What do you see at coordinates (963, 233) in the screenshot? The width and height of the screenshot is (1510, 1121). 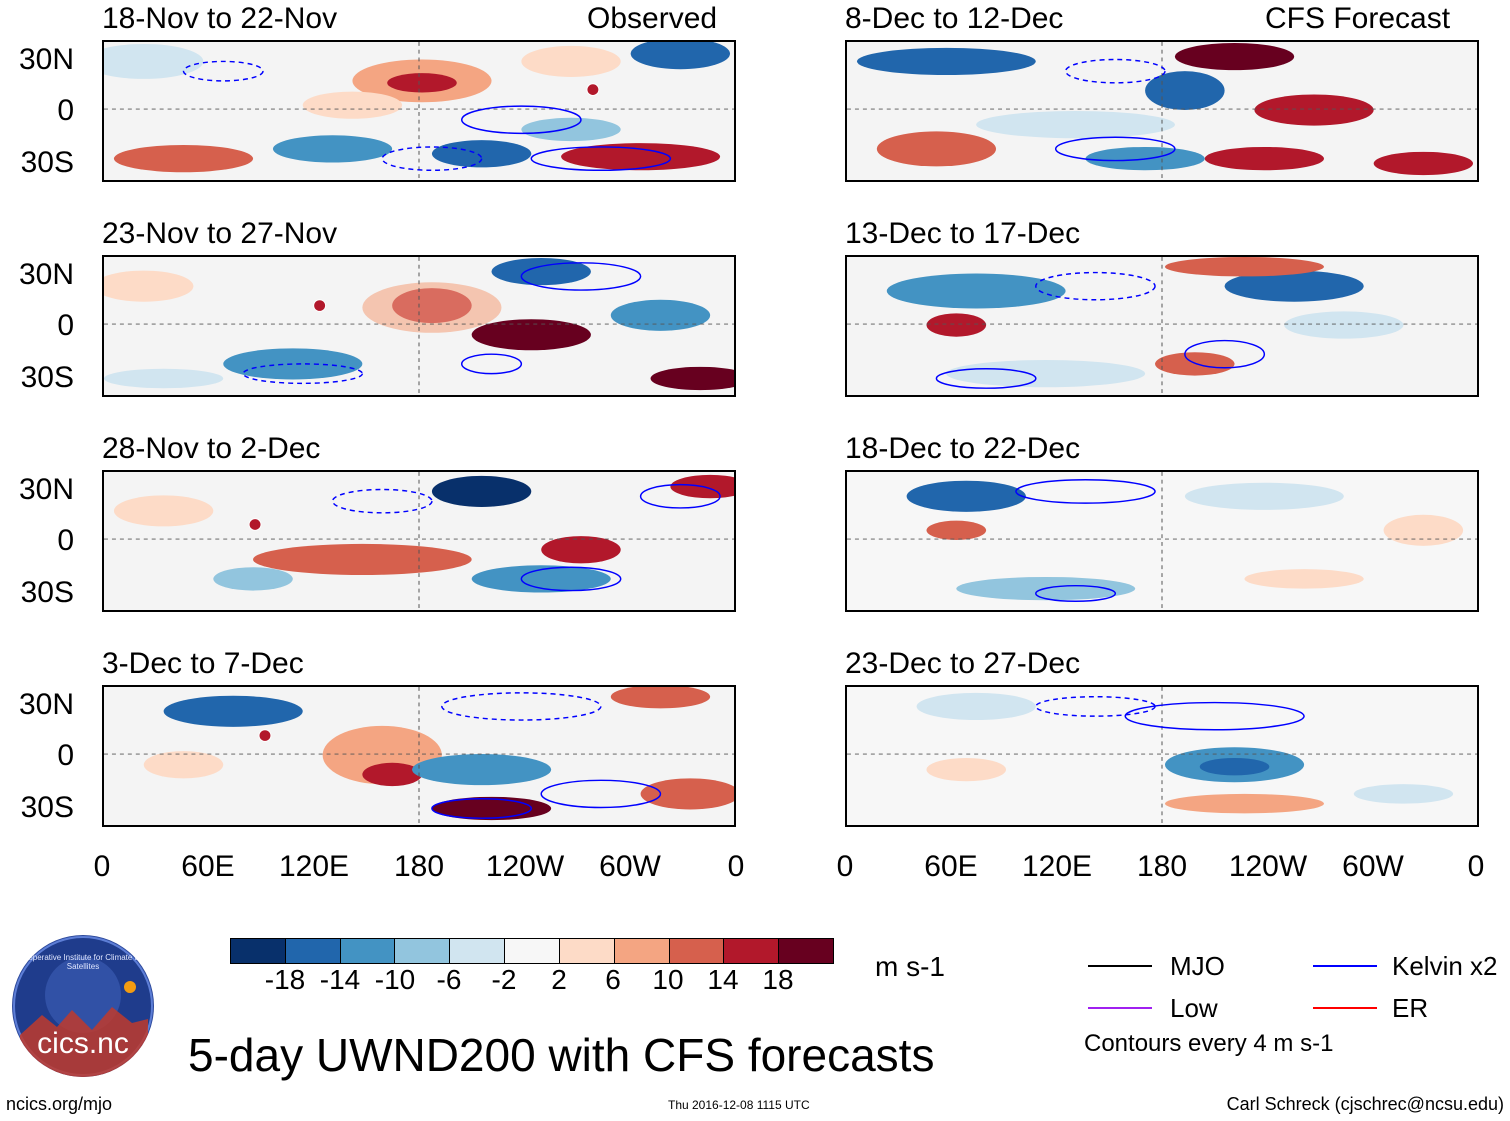 I see `panel-title-6: 13-Dec to 17-Dec` at bounding box center [963, 233].